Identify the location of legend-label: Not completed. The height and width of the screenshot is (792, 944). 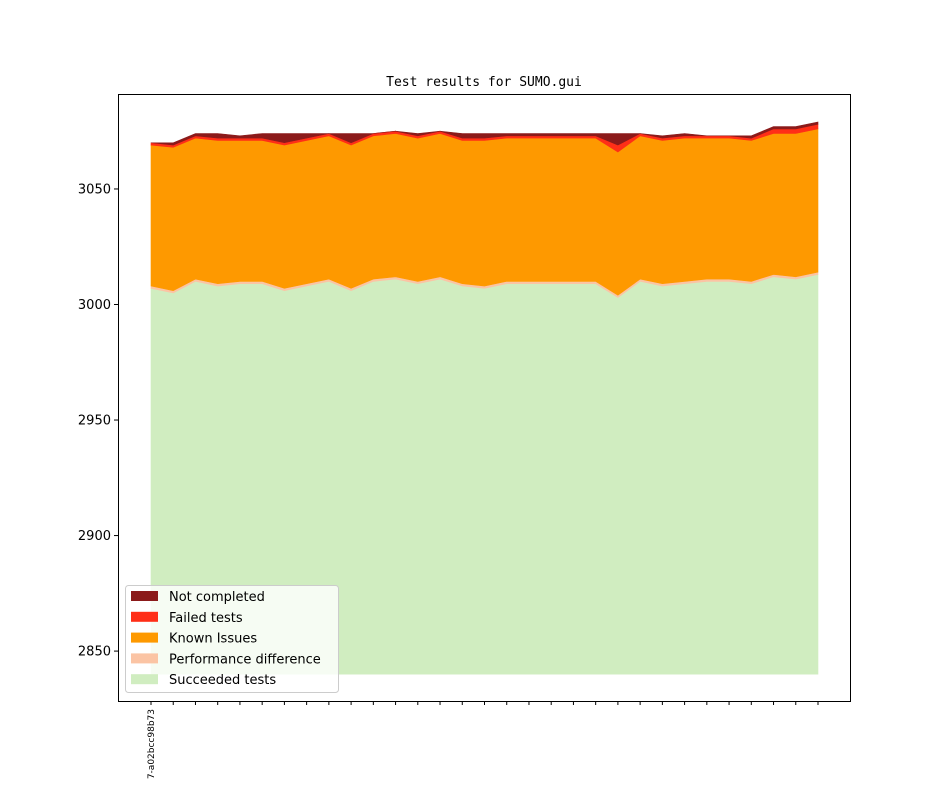
(217, 597).